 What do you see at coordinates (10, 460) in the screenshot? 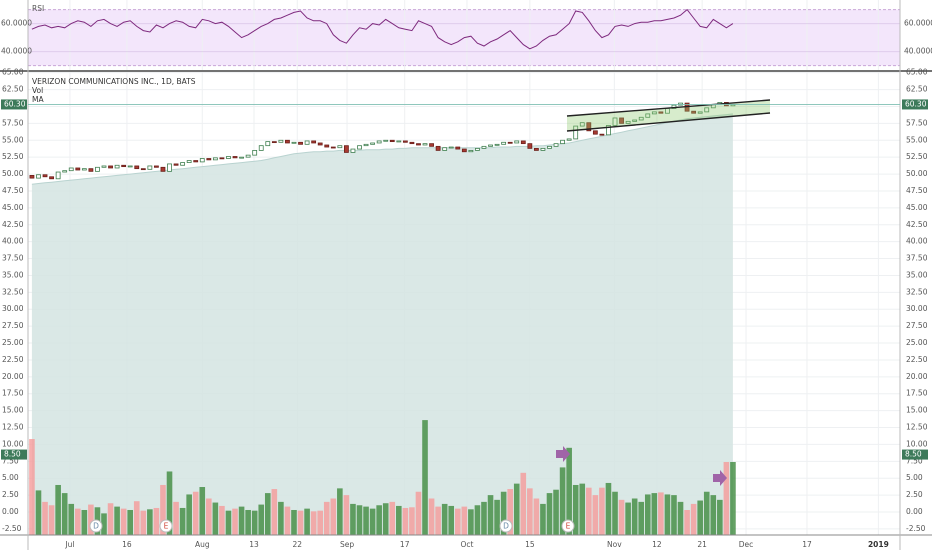
I see `y-tick-label: 7.50` at bounding box center [10, 460].